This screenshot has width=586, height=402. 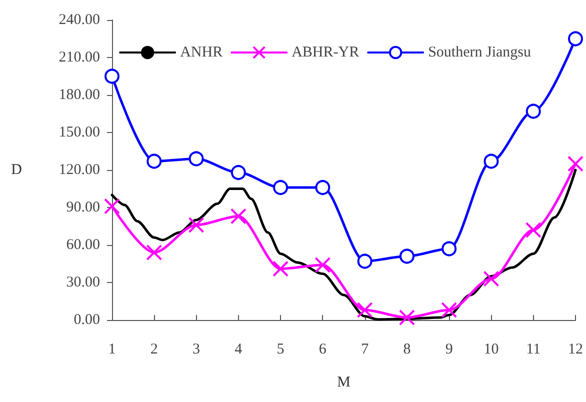 What do you see at coordinates (238, 350) in the screenshot?
I see `x-tick-label: 4` at bounding box center [238, 350].